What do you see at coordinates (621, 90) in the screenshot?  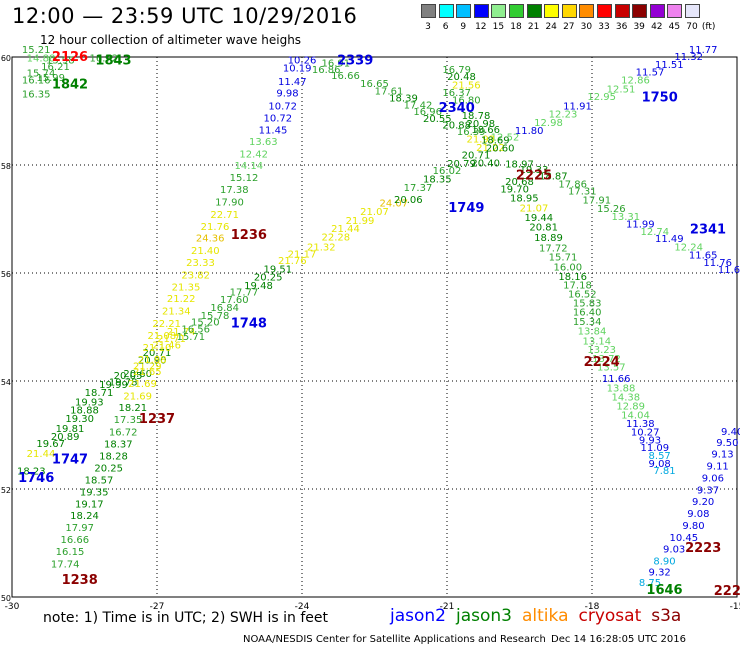 I see `wave-height-value: 12.51` at bounding box center [621, 90].